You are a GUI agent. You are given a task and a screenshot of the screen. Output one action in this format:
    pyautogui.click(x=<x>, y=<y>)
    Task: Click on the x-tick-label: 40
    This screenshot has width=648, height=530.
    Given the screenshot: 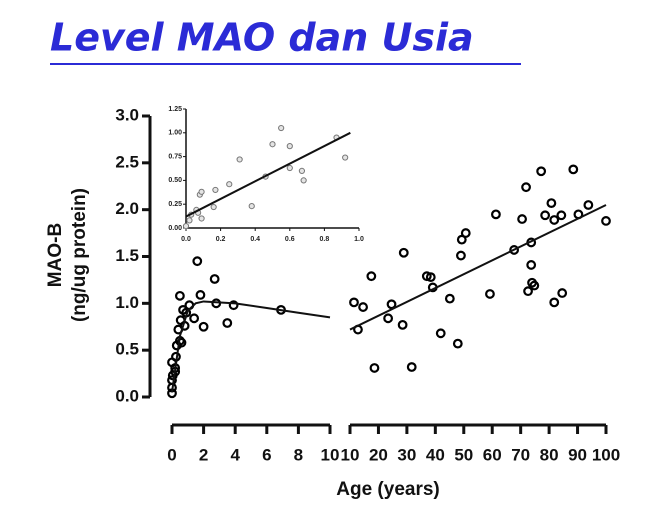 What is the action you would take?
    pyautogui.click(x=435, y=454)
    